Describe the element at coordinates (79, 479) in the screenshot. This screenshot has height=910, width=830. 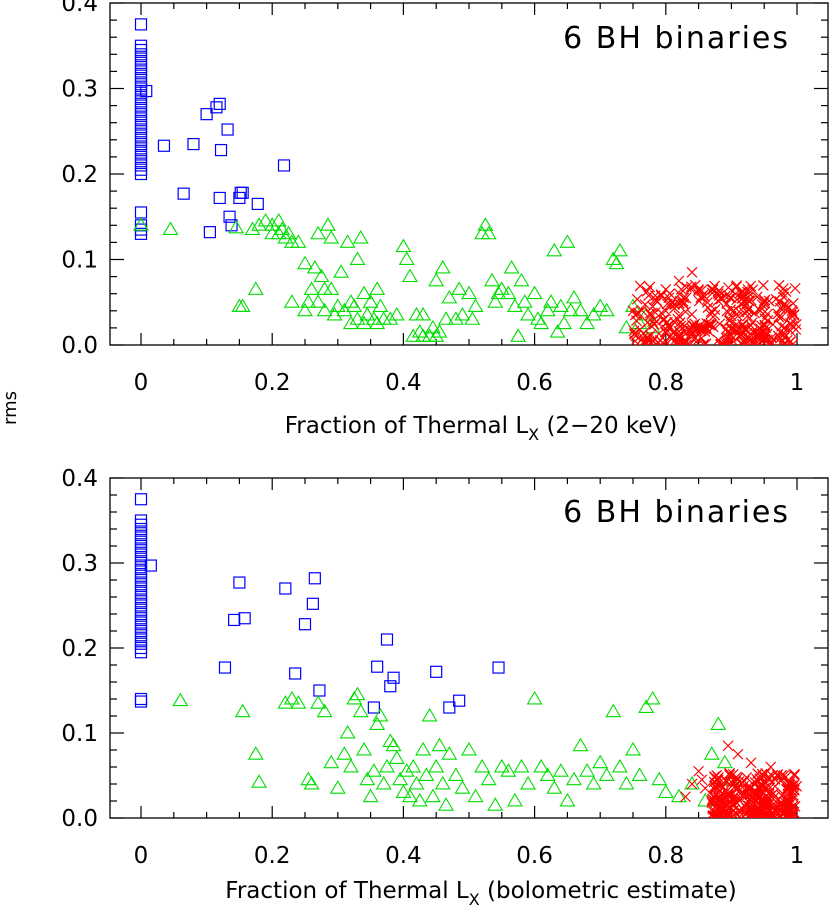
I see `y-tick-label: 0.4` at that location.